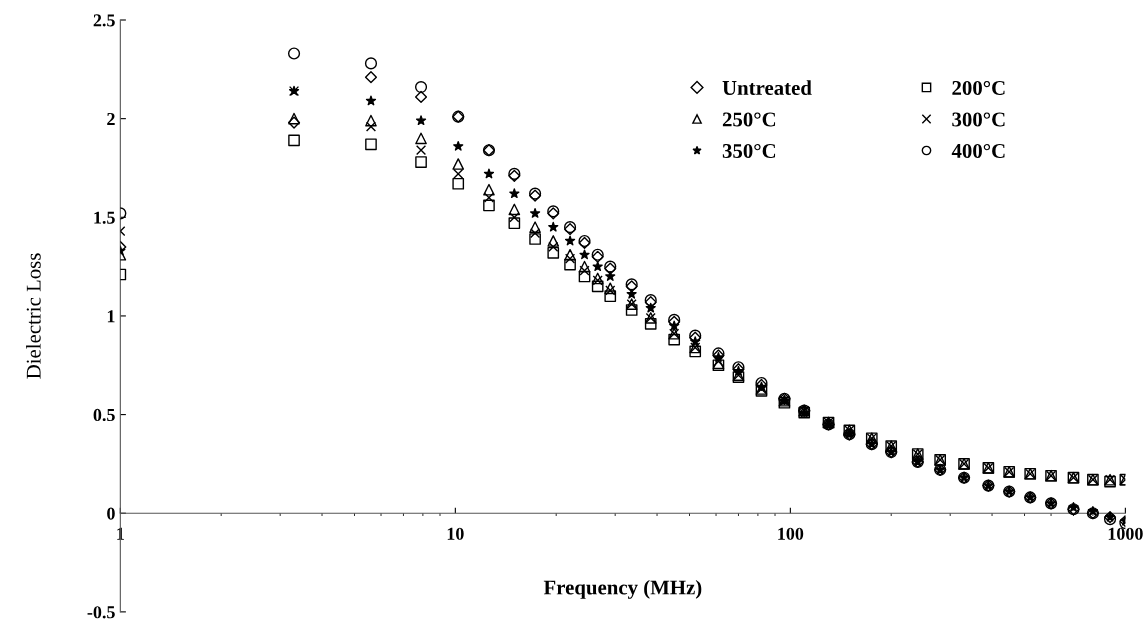 This screenshot has width=1146, height=625. What do you see at coordinates (104, 415) in the screenshot?
I see `y-tick-label: 0.5` at bounding box center [104, 415].